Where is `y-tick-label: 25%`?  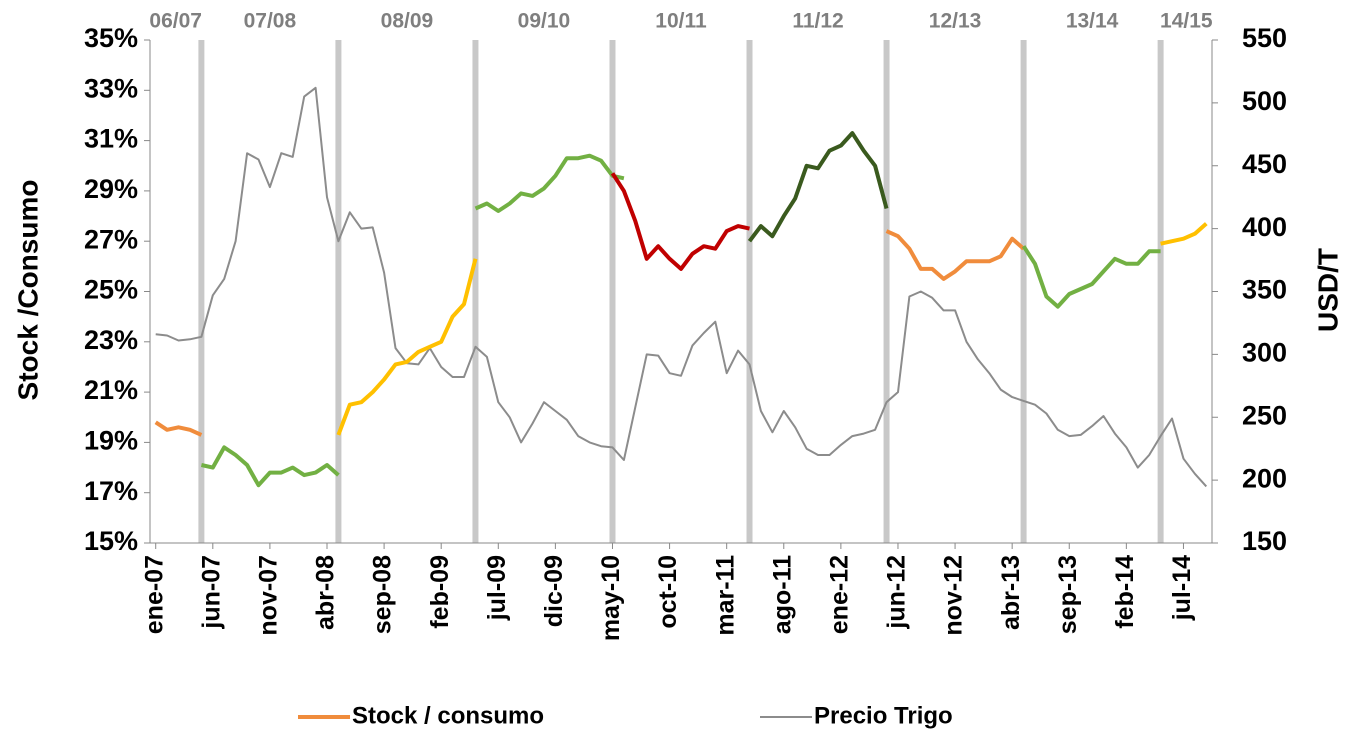
y-tick-label: 25% is located at coordinates (111, 290).